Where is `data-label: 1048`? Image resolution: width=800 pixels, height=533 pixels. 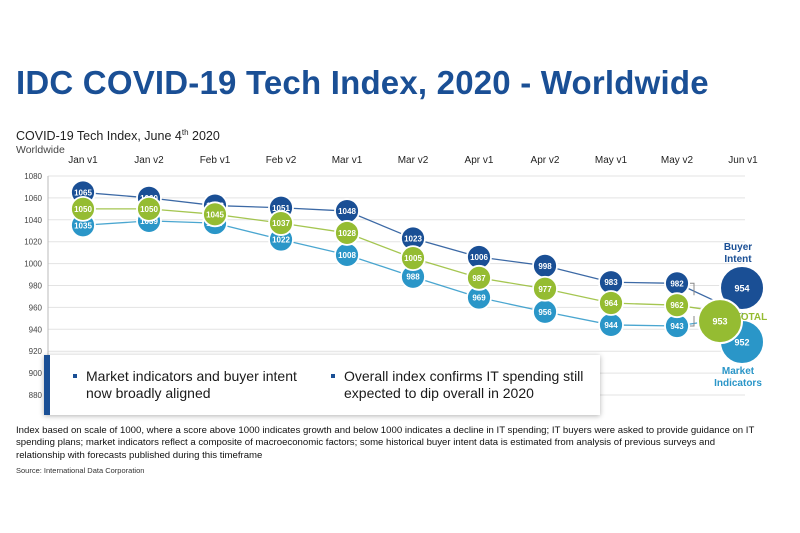 data-label: 1048 is located at coordinates (347, 211).